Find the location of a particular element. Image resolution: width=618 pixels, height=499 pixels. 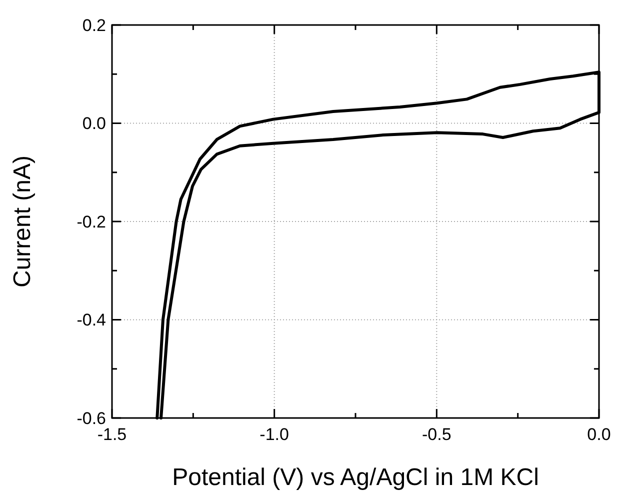

x-tick-label: 0.0 is located at coordinates (599, 434).